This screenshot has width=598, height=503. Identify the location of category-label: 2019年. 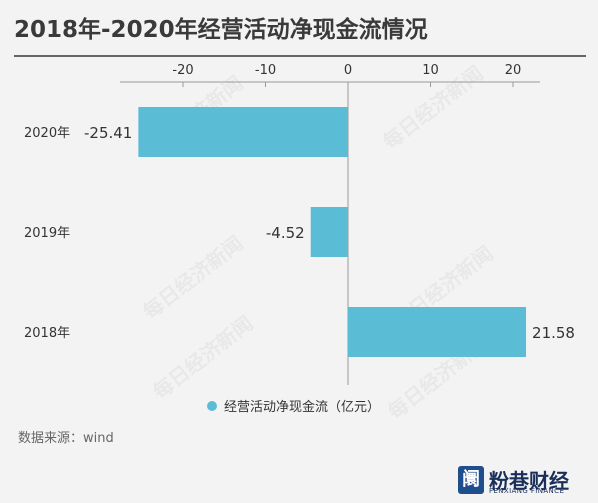
(47, 233).